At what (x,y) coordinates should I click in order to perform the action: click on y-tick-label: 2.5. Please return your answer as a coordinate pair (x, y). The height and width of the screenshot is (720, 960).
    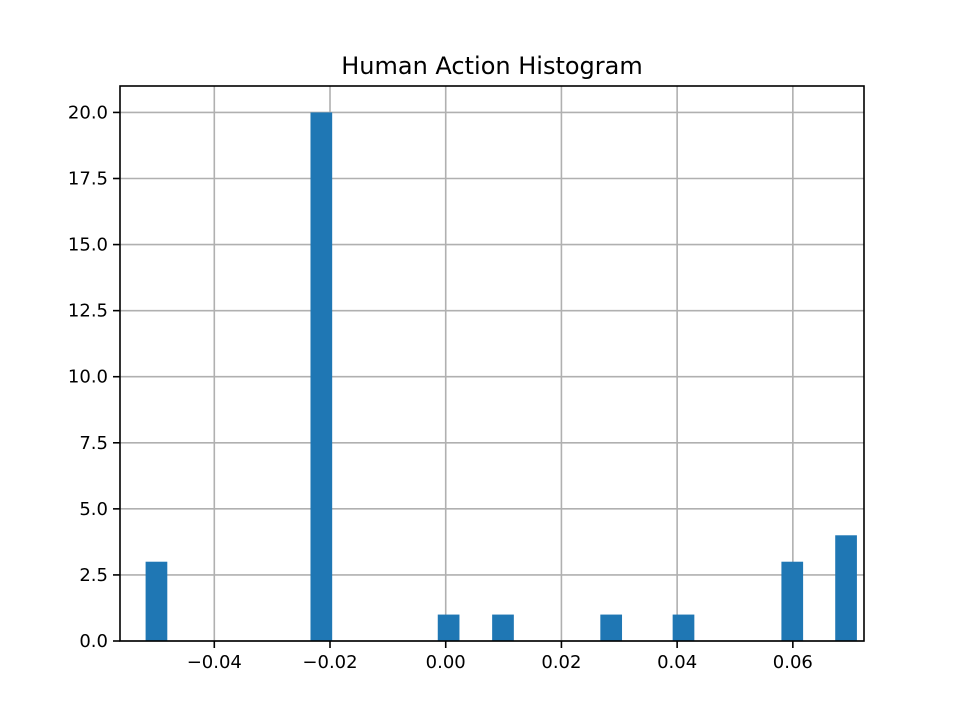
    Looking at the image, I should click on (93, 575).